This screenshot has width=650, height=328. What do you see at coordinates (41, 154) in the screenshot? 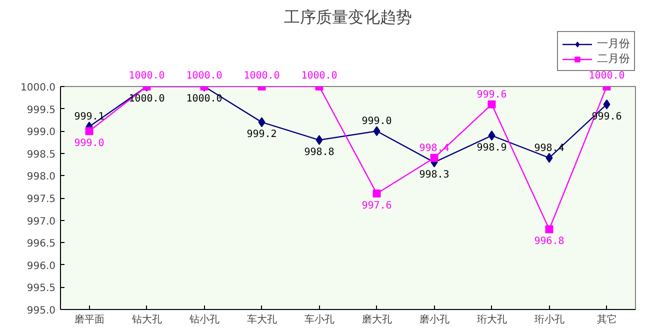
I see `y-tick-label: 998.5` at bounding box center [41, 154].